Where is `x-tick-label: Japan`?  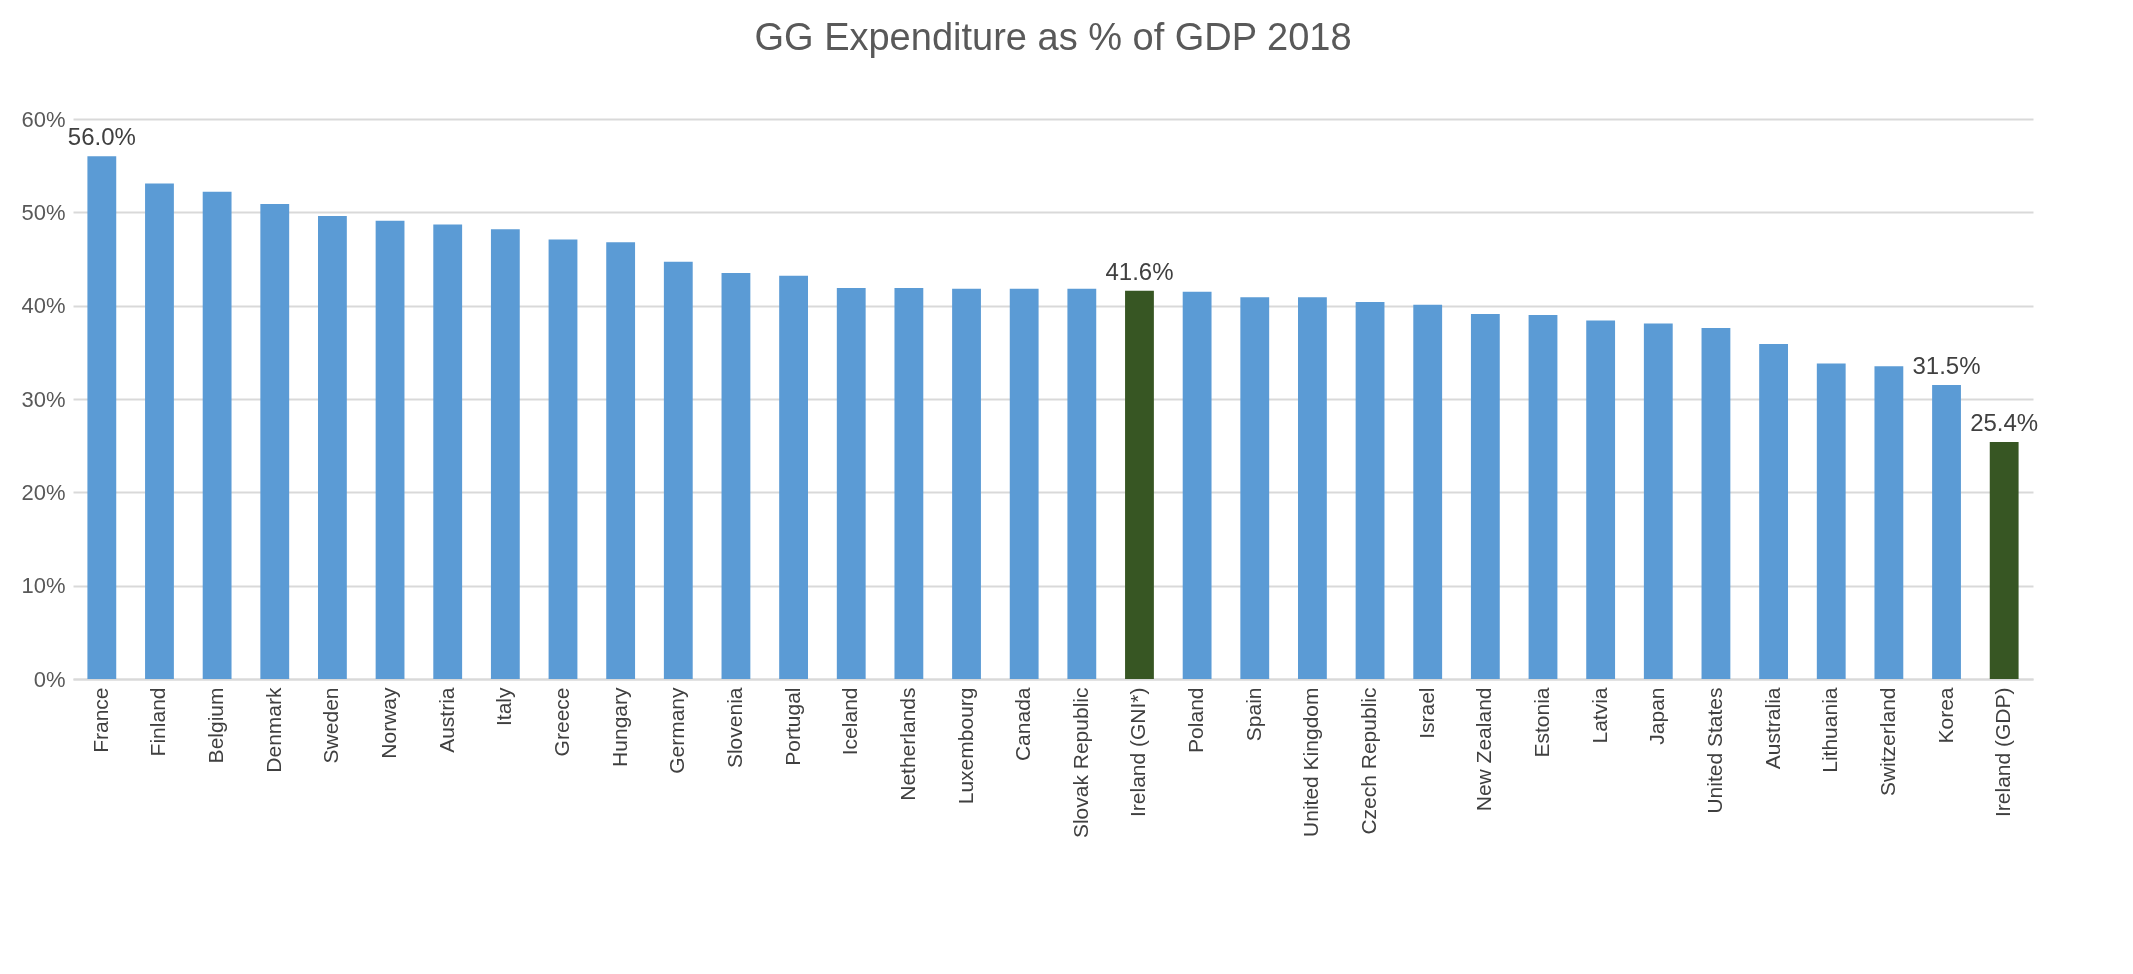 x-tick-label: Japan is located at coordinates (1657, 716).